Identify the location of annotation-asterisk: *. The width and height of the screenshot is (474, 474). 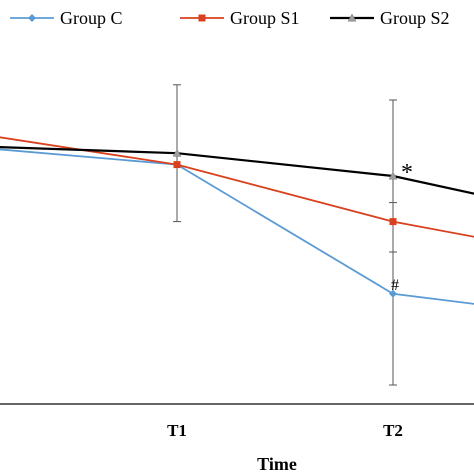
(407, 173).